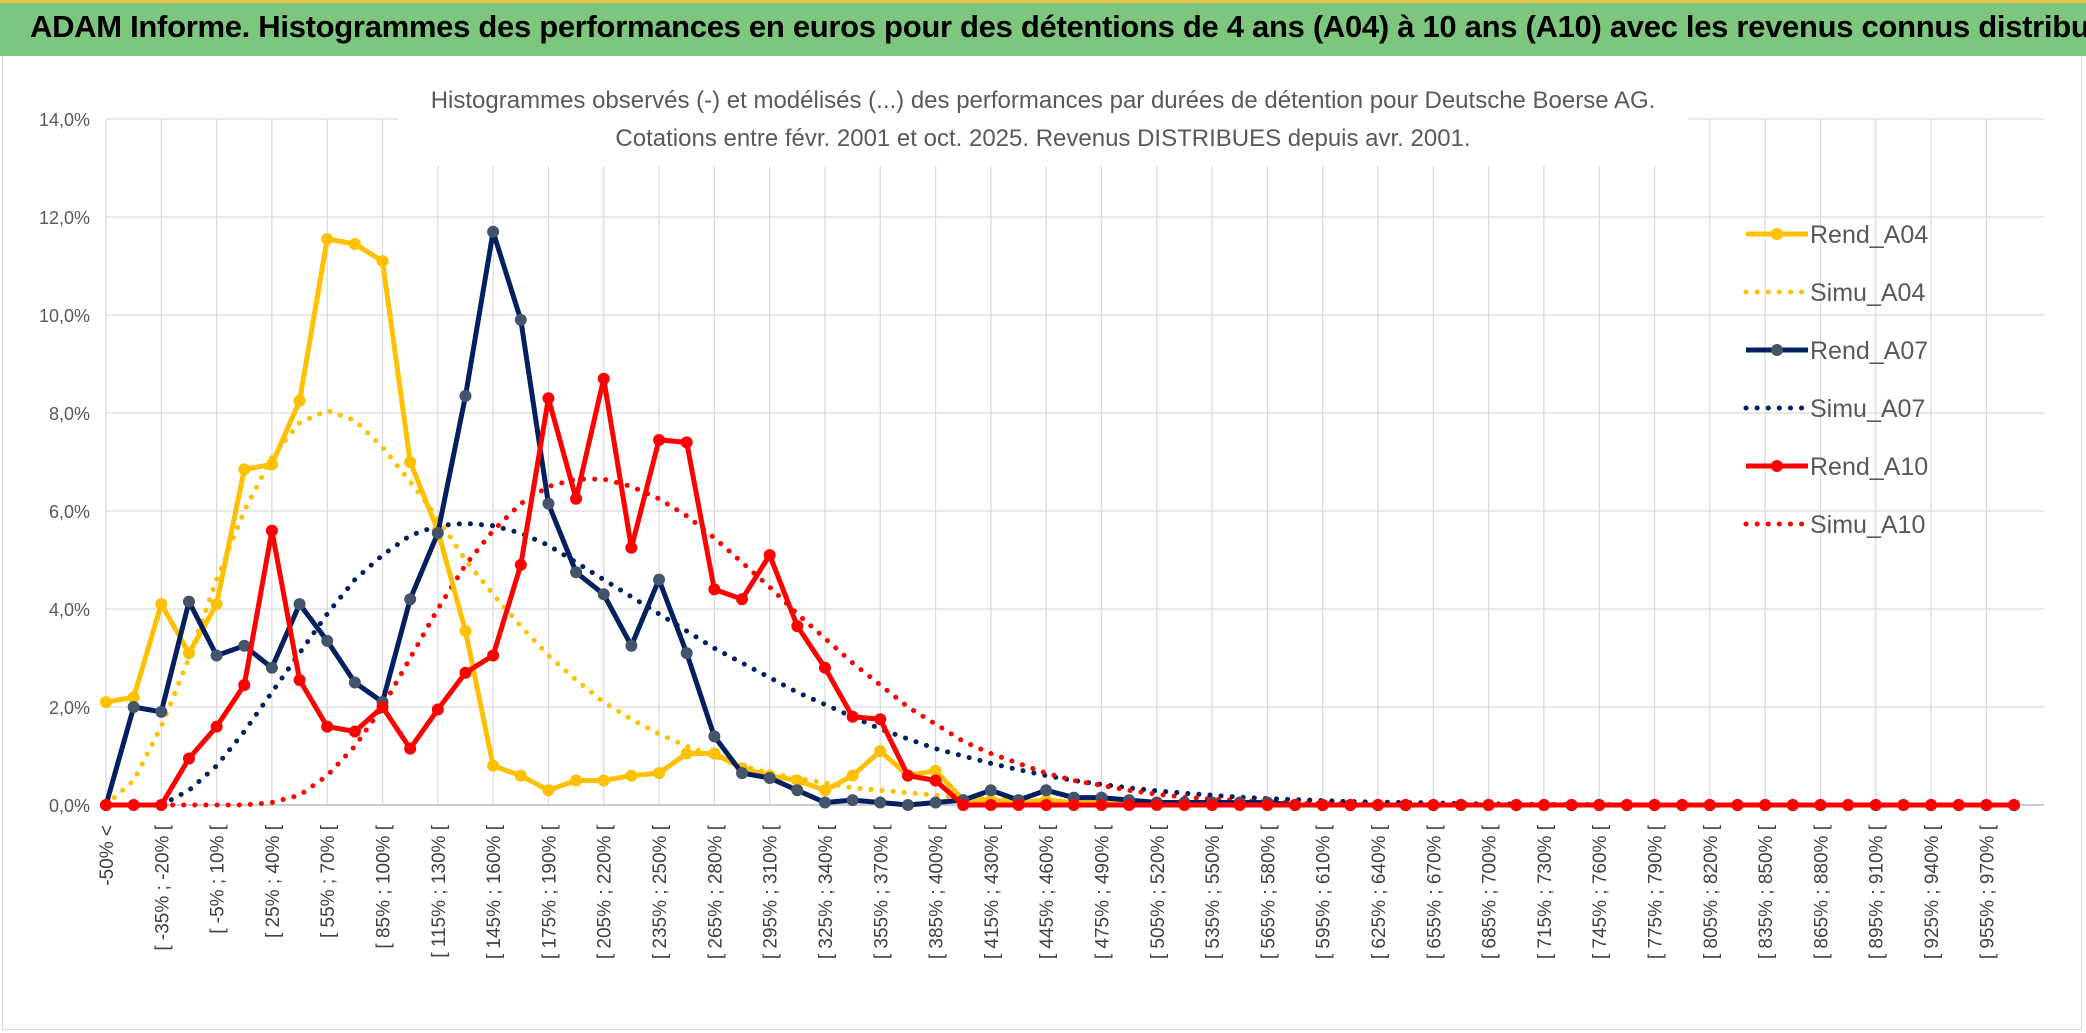 Image resolution: width=2086 pixels, height=1033 pixels. I want to click on x-tick-label: [ 115% ; 130% [, so click(439, 890).